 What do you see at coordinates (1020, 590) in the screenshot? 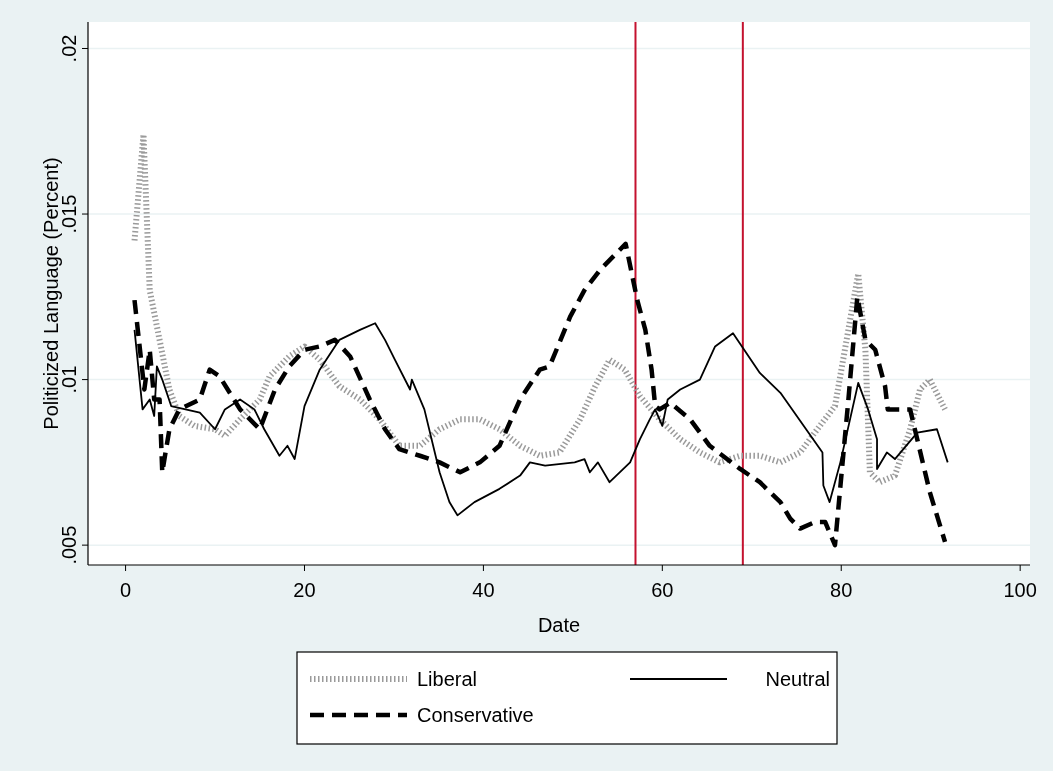
I see `x-tick-label: 100` at bounding box center [1020, 590].